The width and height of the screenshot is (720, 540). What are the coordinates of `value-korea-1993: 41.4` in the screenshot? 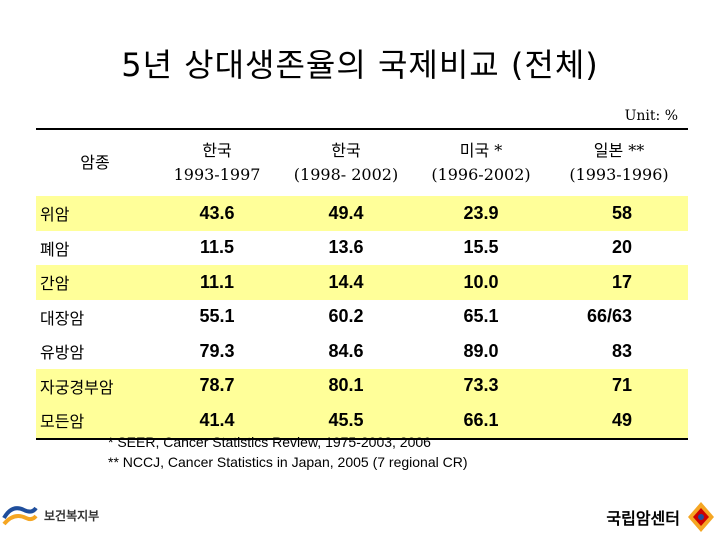 It's located at (217, 419).